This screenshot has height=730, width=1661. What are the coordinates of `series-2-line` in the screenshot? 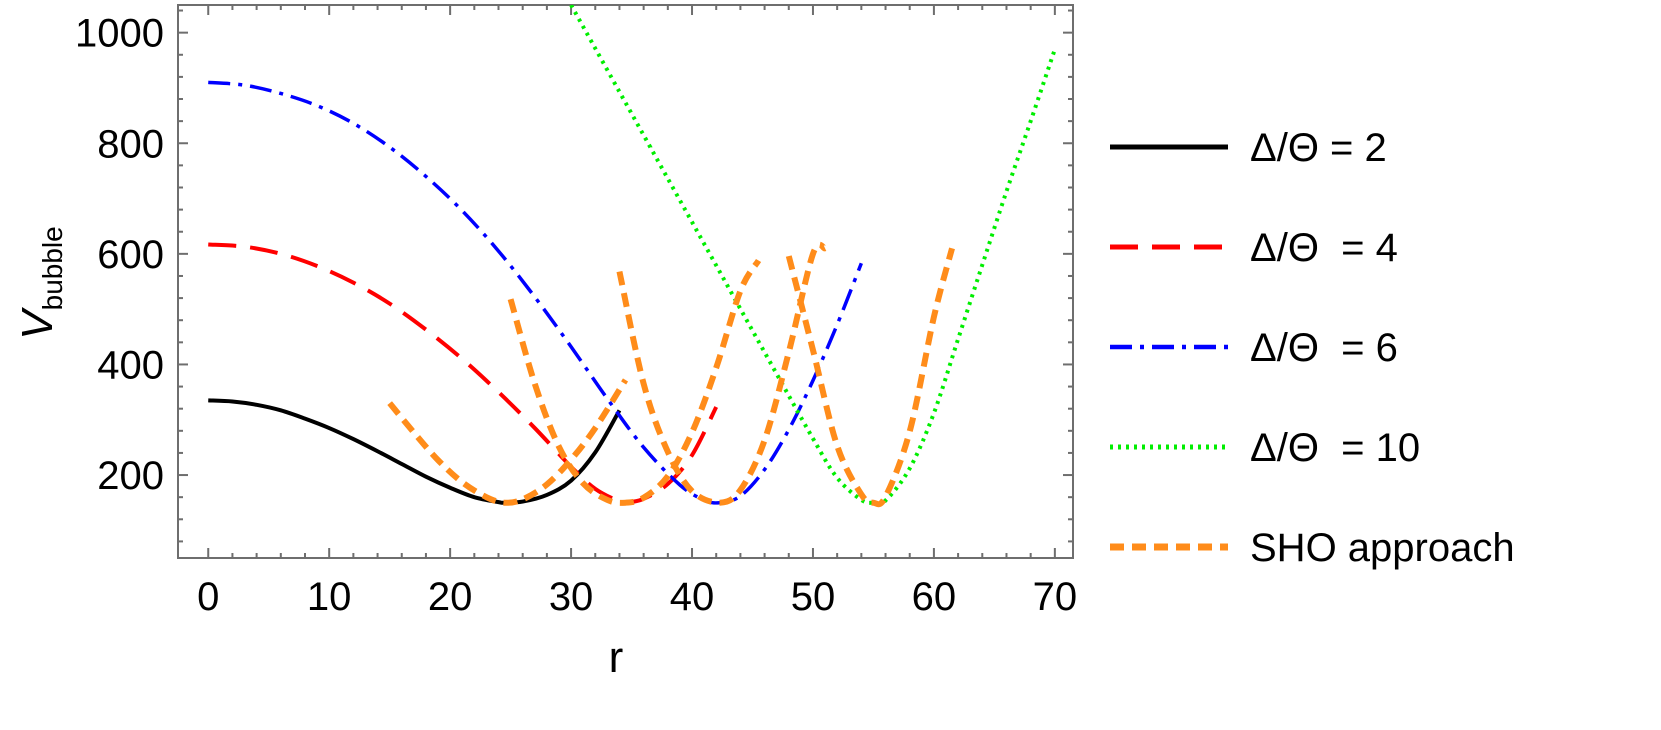 It's located at (463, 374).